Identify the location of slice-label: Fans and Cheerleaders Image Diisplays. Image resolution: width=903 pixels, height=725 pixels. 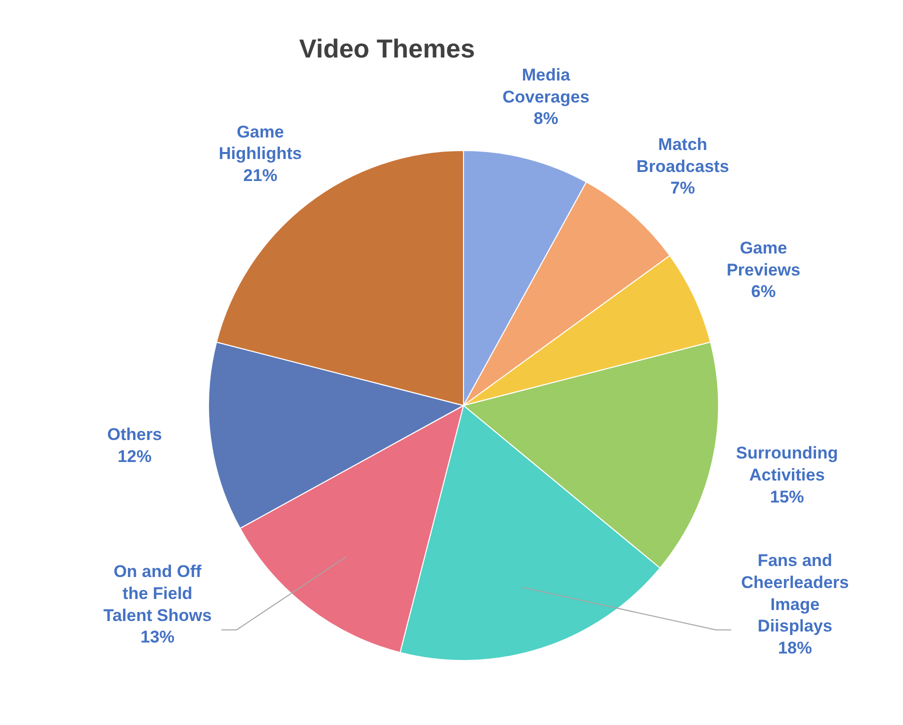
(795, 593).